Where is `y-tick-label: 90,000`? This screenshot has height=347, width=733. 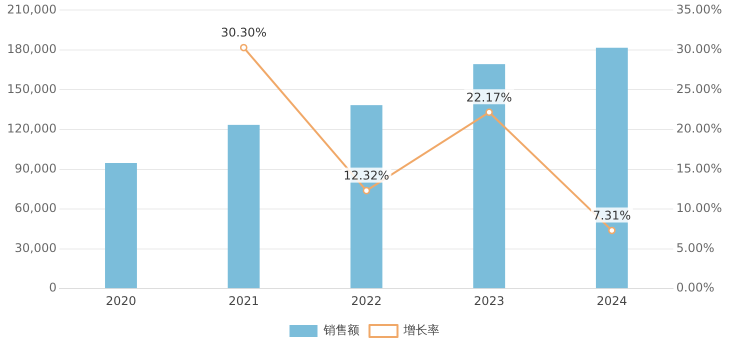 y-tick-label: 90,000 is located at coordinates (35, 168).